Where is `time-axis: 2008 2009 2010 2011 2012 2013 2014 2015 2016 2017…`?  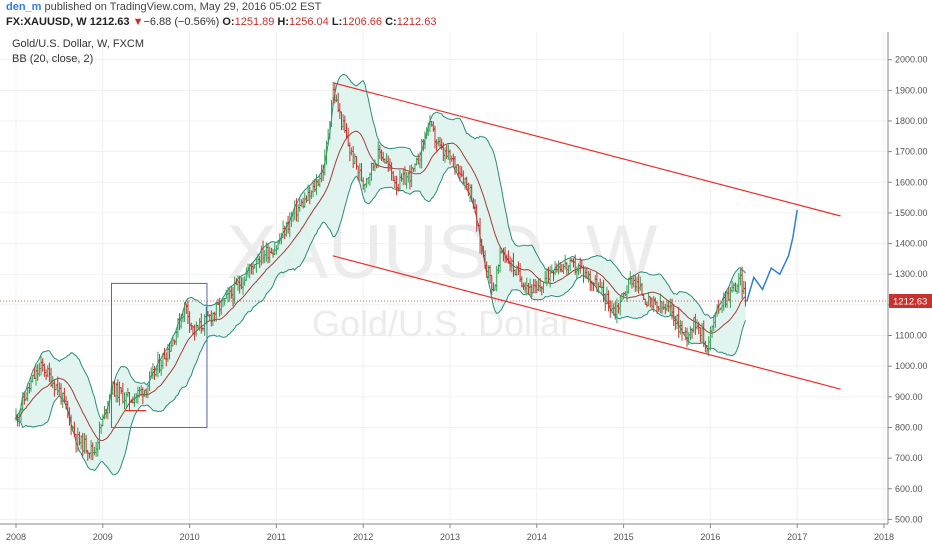
time-axis: 2008 2009 2010 2011 2012 2013 2014 2015 2016 2017… is located at coordinates (466, 536).